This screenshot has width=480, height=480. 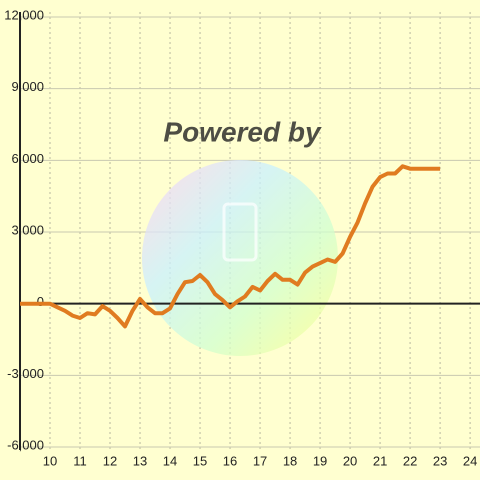 What do you see at coordinates (25, 444) in the screenshot?
I see `y-tick-label: -6,000` at bounding box center [25, 444].